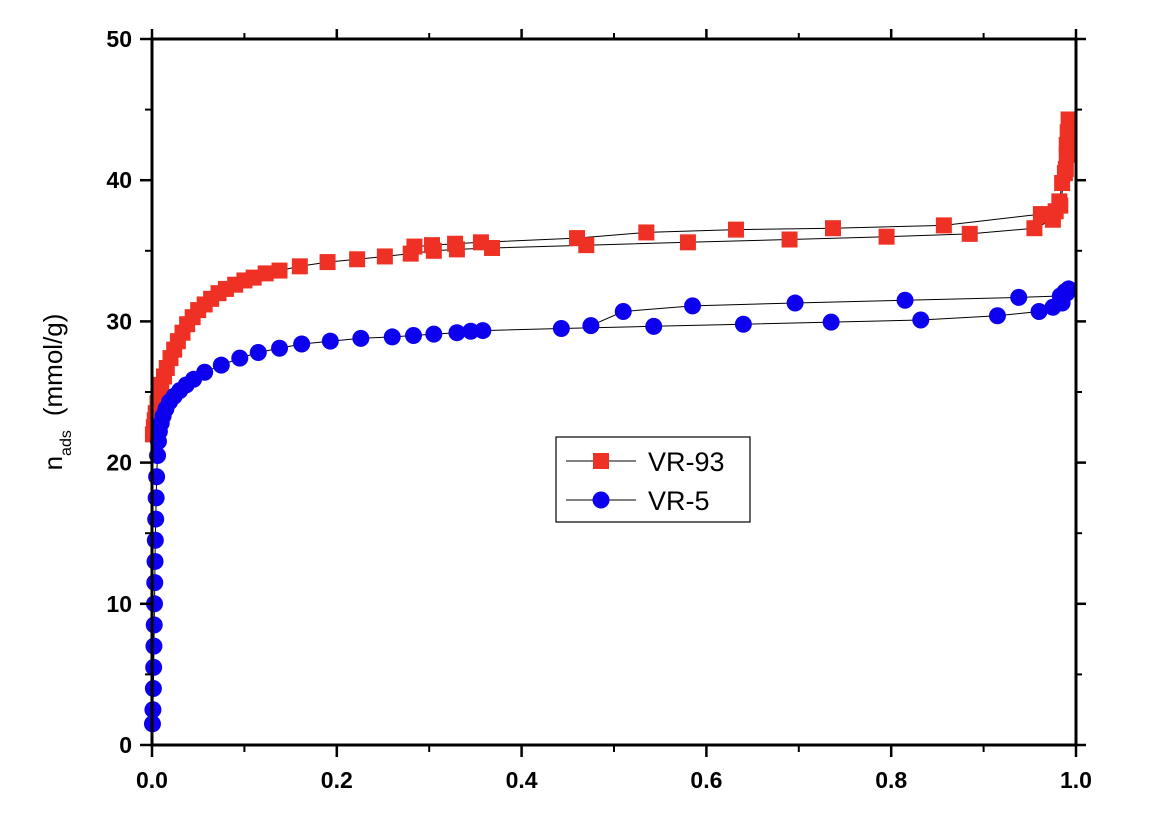  Describe the element at coordinates (706, 780) in the screenshot. I see `x-tick-label: 0.6` at that location.